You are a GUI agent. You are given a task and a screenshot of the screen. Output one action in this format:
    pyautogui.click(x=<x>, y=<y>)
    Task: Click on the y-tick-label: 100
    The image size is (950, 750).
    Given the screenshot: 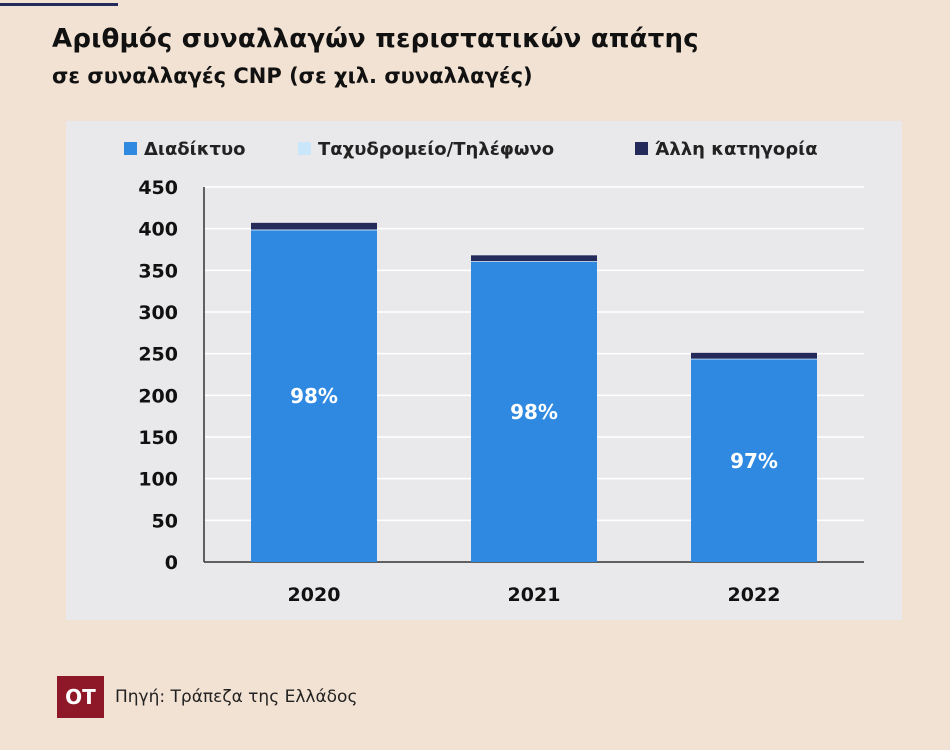 What is the action you would take?
    pyautogui.click(x=158, y=480)
    